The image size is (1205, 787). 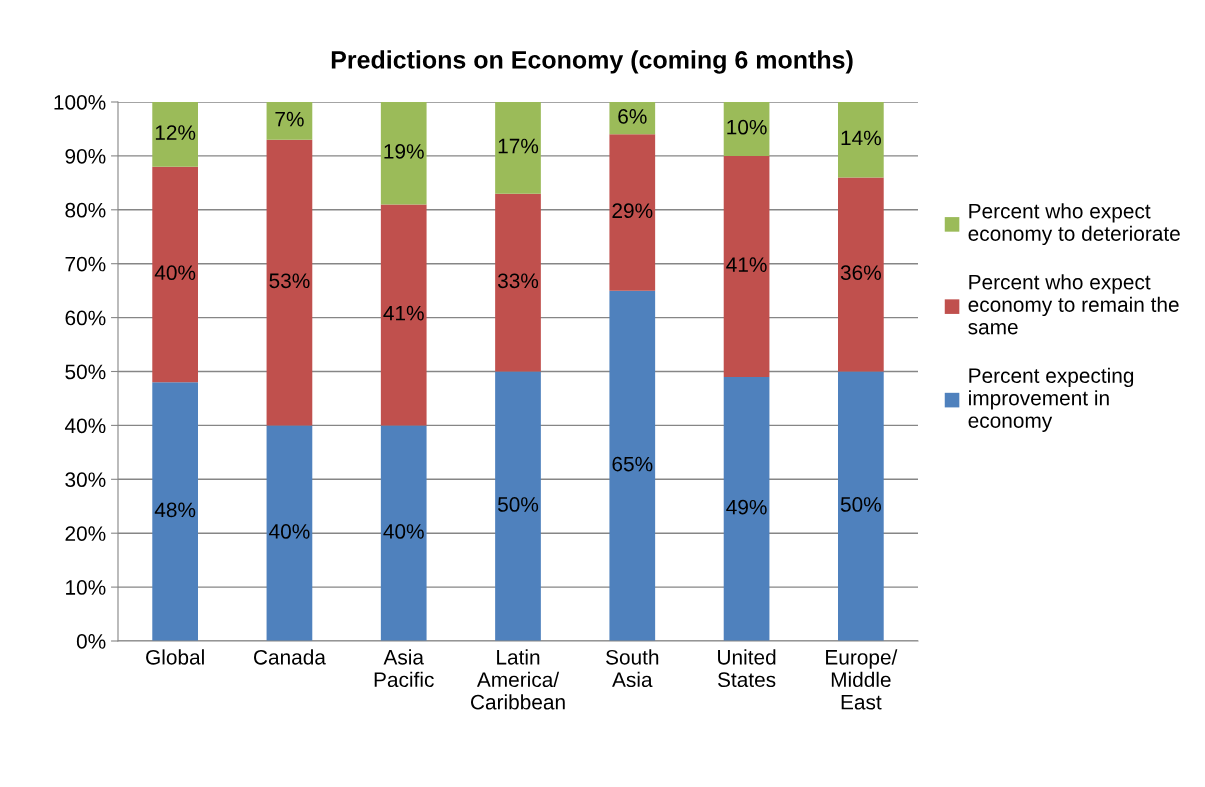 I want to click on y-tick-label: 50%, so click(x=85, y=372).